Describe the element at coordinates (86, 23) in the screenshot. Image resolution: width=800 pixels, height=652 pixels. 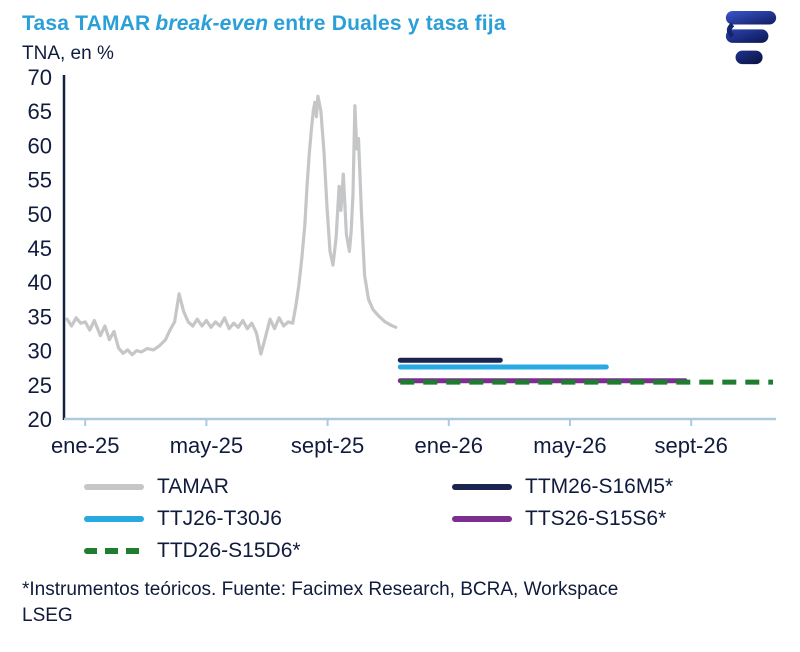
I see `title-text-pre: Tasa TAMAR` at that location.